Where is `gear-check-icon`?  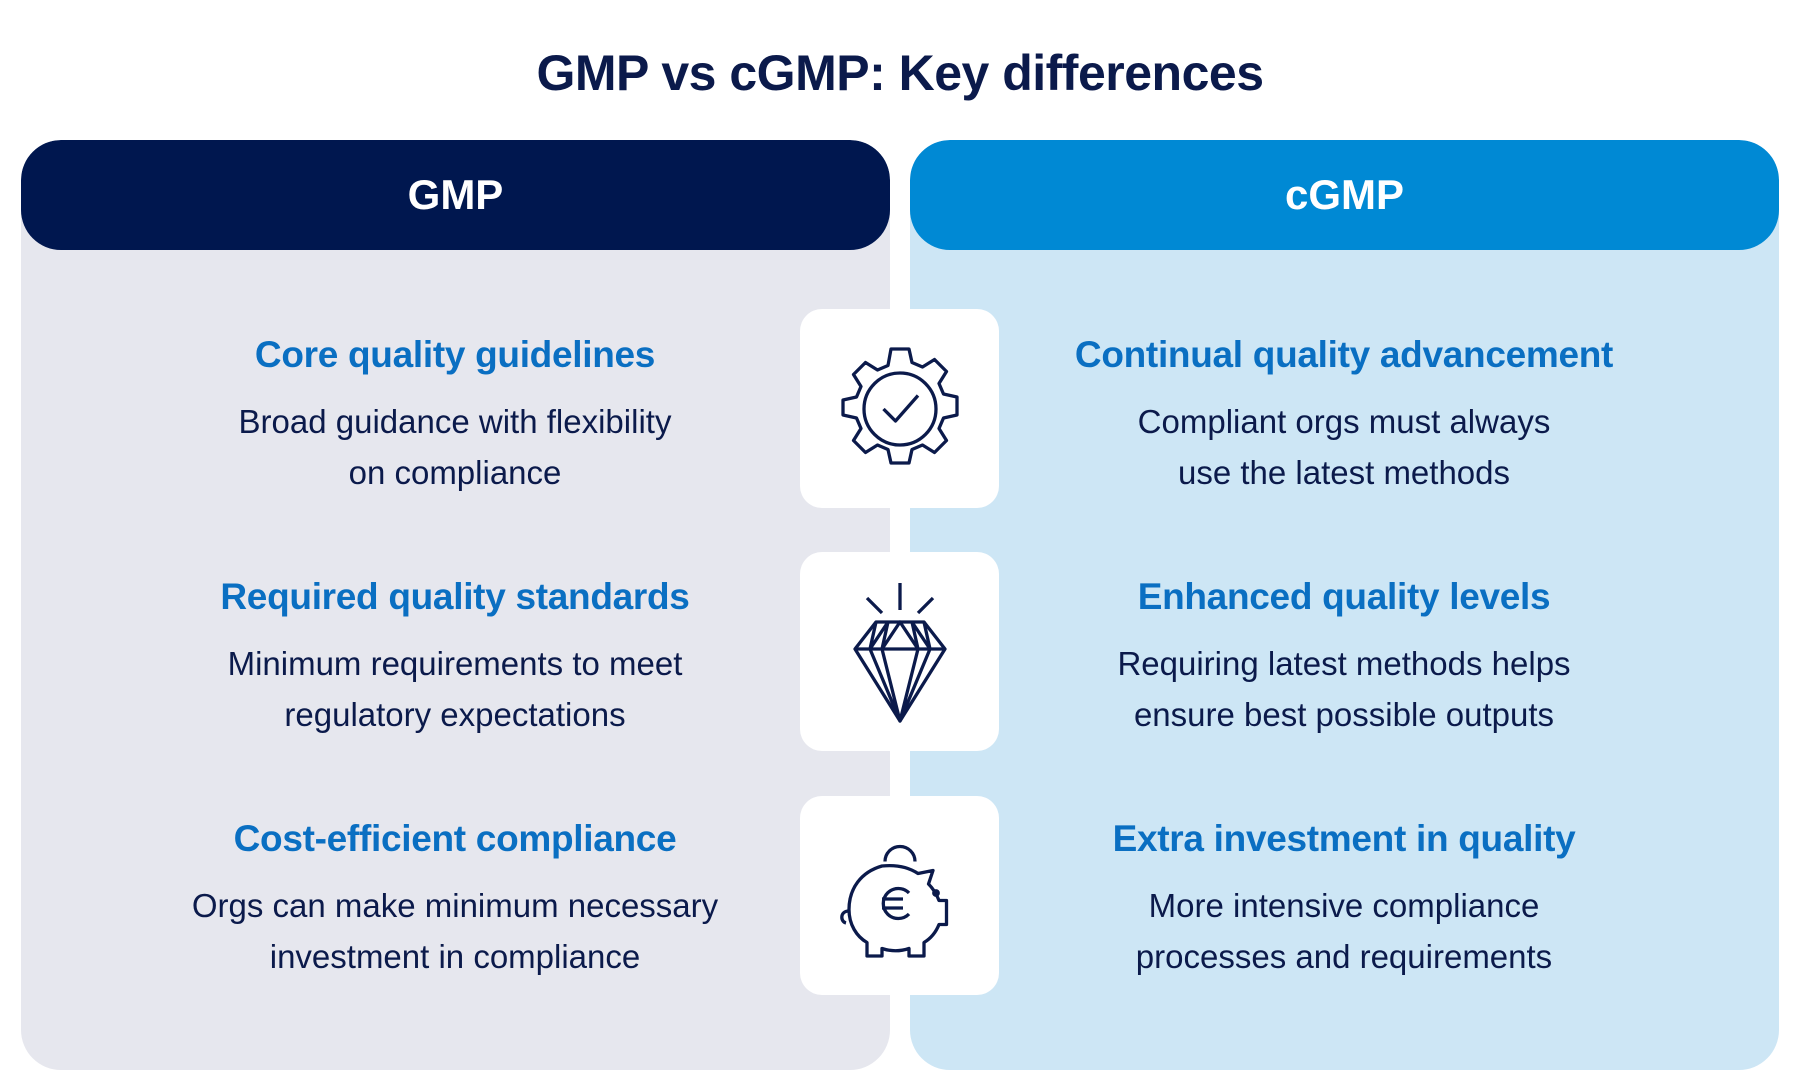
gear-check-icon is located at coordinates (899, 405).